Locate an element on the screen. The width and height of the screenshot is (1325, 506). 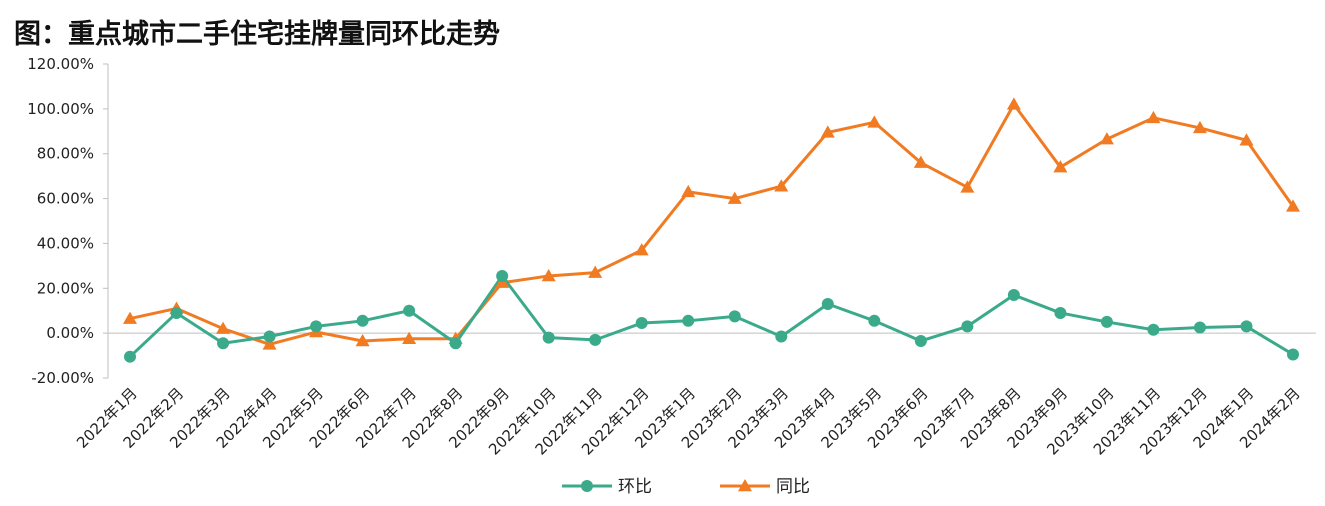
legend: 环比 同比 is located at coordinates (686, 487).